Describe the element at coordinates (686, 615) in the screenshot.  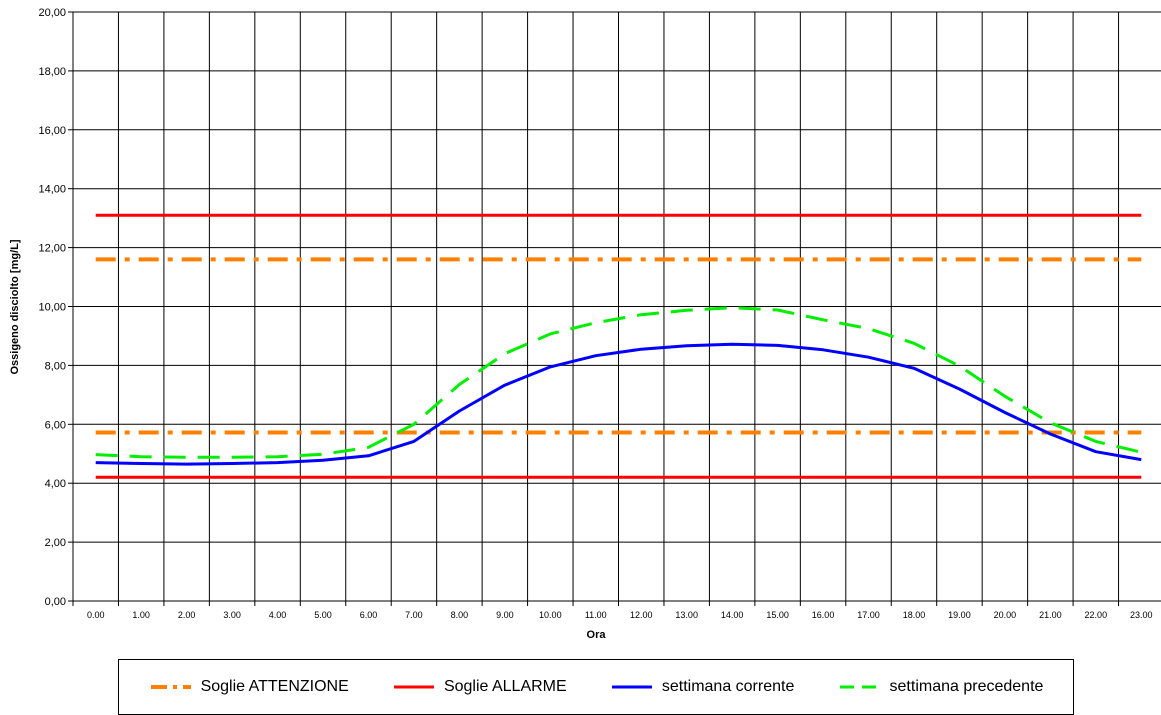
I see `x-tick-label: 13.00` at that location.